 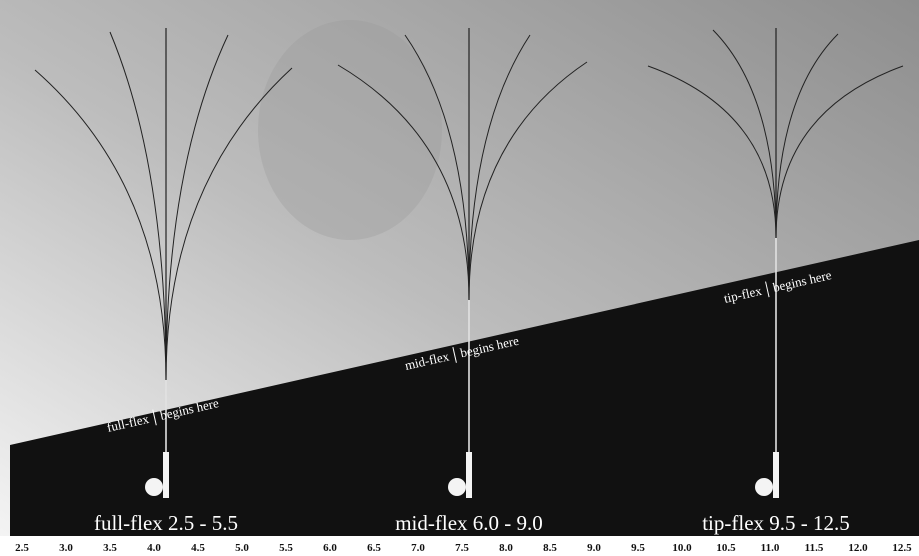 I want to click on scale-label: 3.5, so click(x=110, y=548).